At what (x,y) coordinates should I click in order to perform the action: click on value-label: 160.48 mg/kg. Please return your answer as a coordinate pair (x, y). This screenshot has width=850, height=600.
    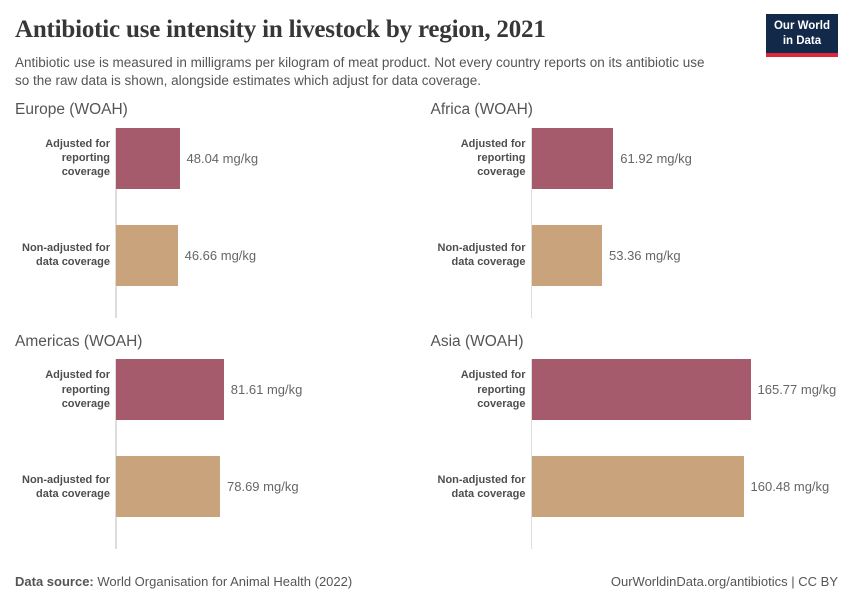
    Looking at the image, I should click on (790, 487).